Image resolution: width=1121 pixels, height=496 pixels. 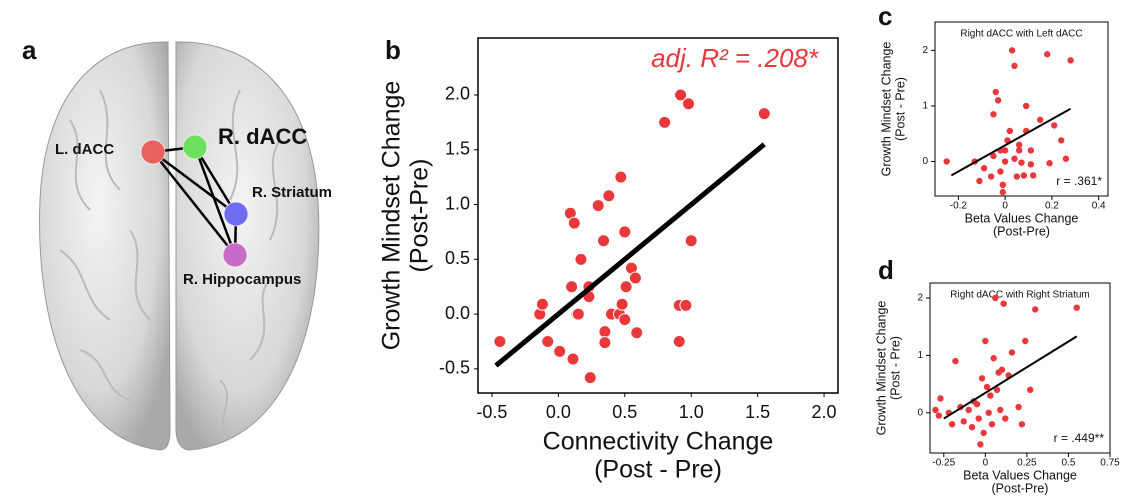 What do you see at coordinates (824, 412) in the screenshot?
I see `x-tick-label: 2.0` at bounding box center [824, 412].